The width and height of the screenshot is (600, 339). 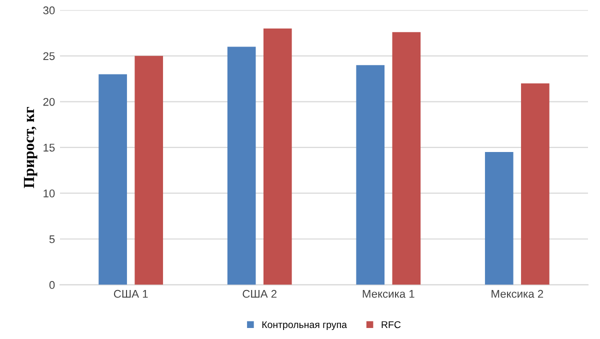 What do you see at coordinates (52, 239) in the screenshot?
I see `y-tick-label: 5` at bounding box center [52, 239].